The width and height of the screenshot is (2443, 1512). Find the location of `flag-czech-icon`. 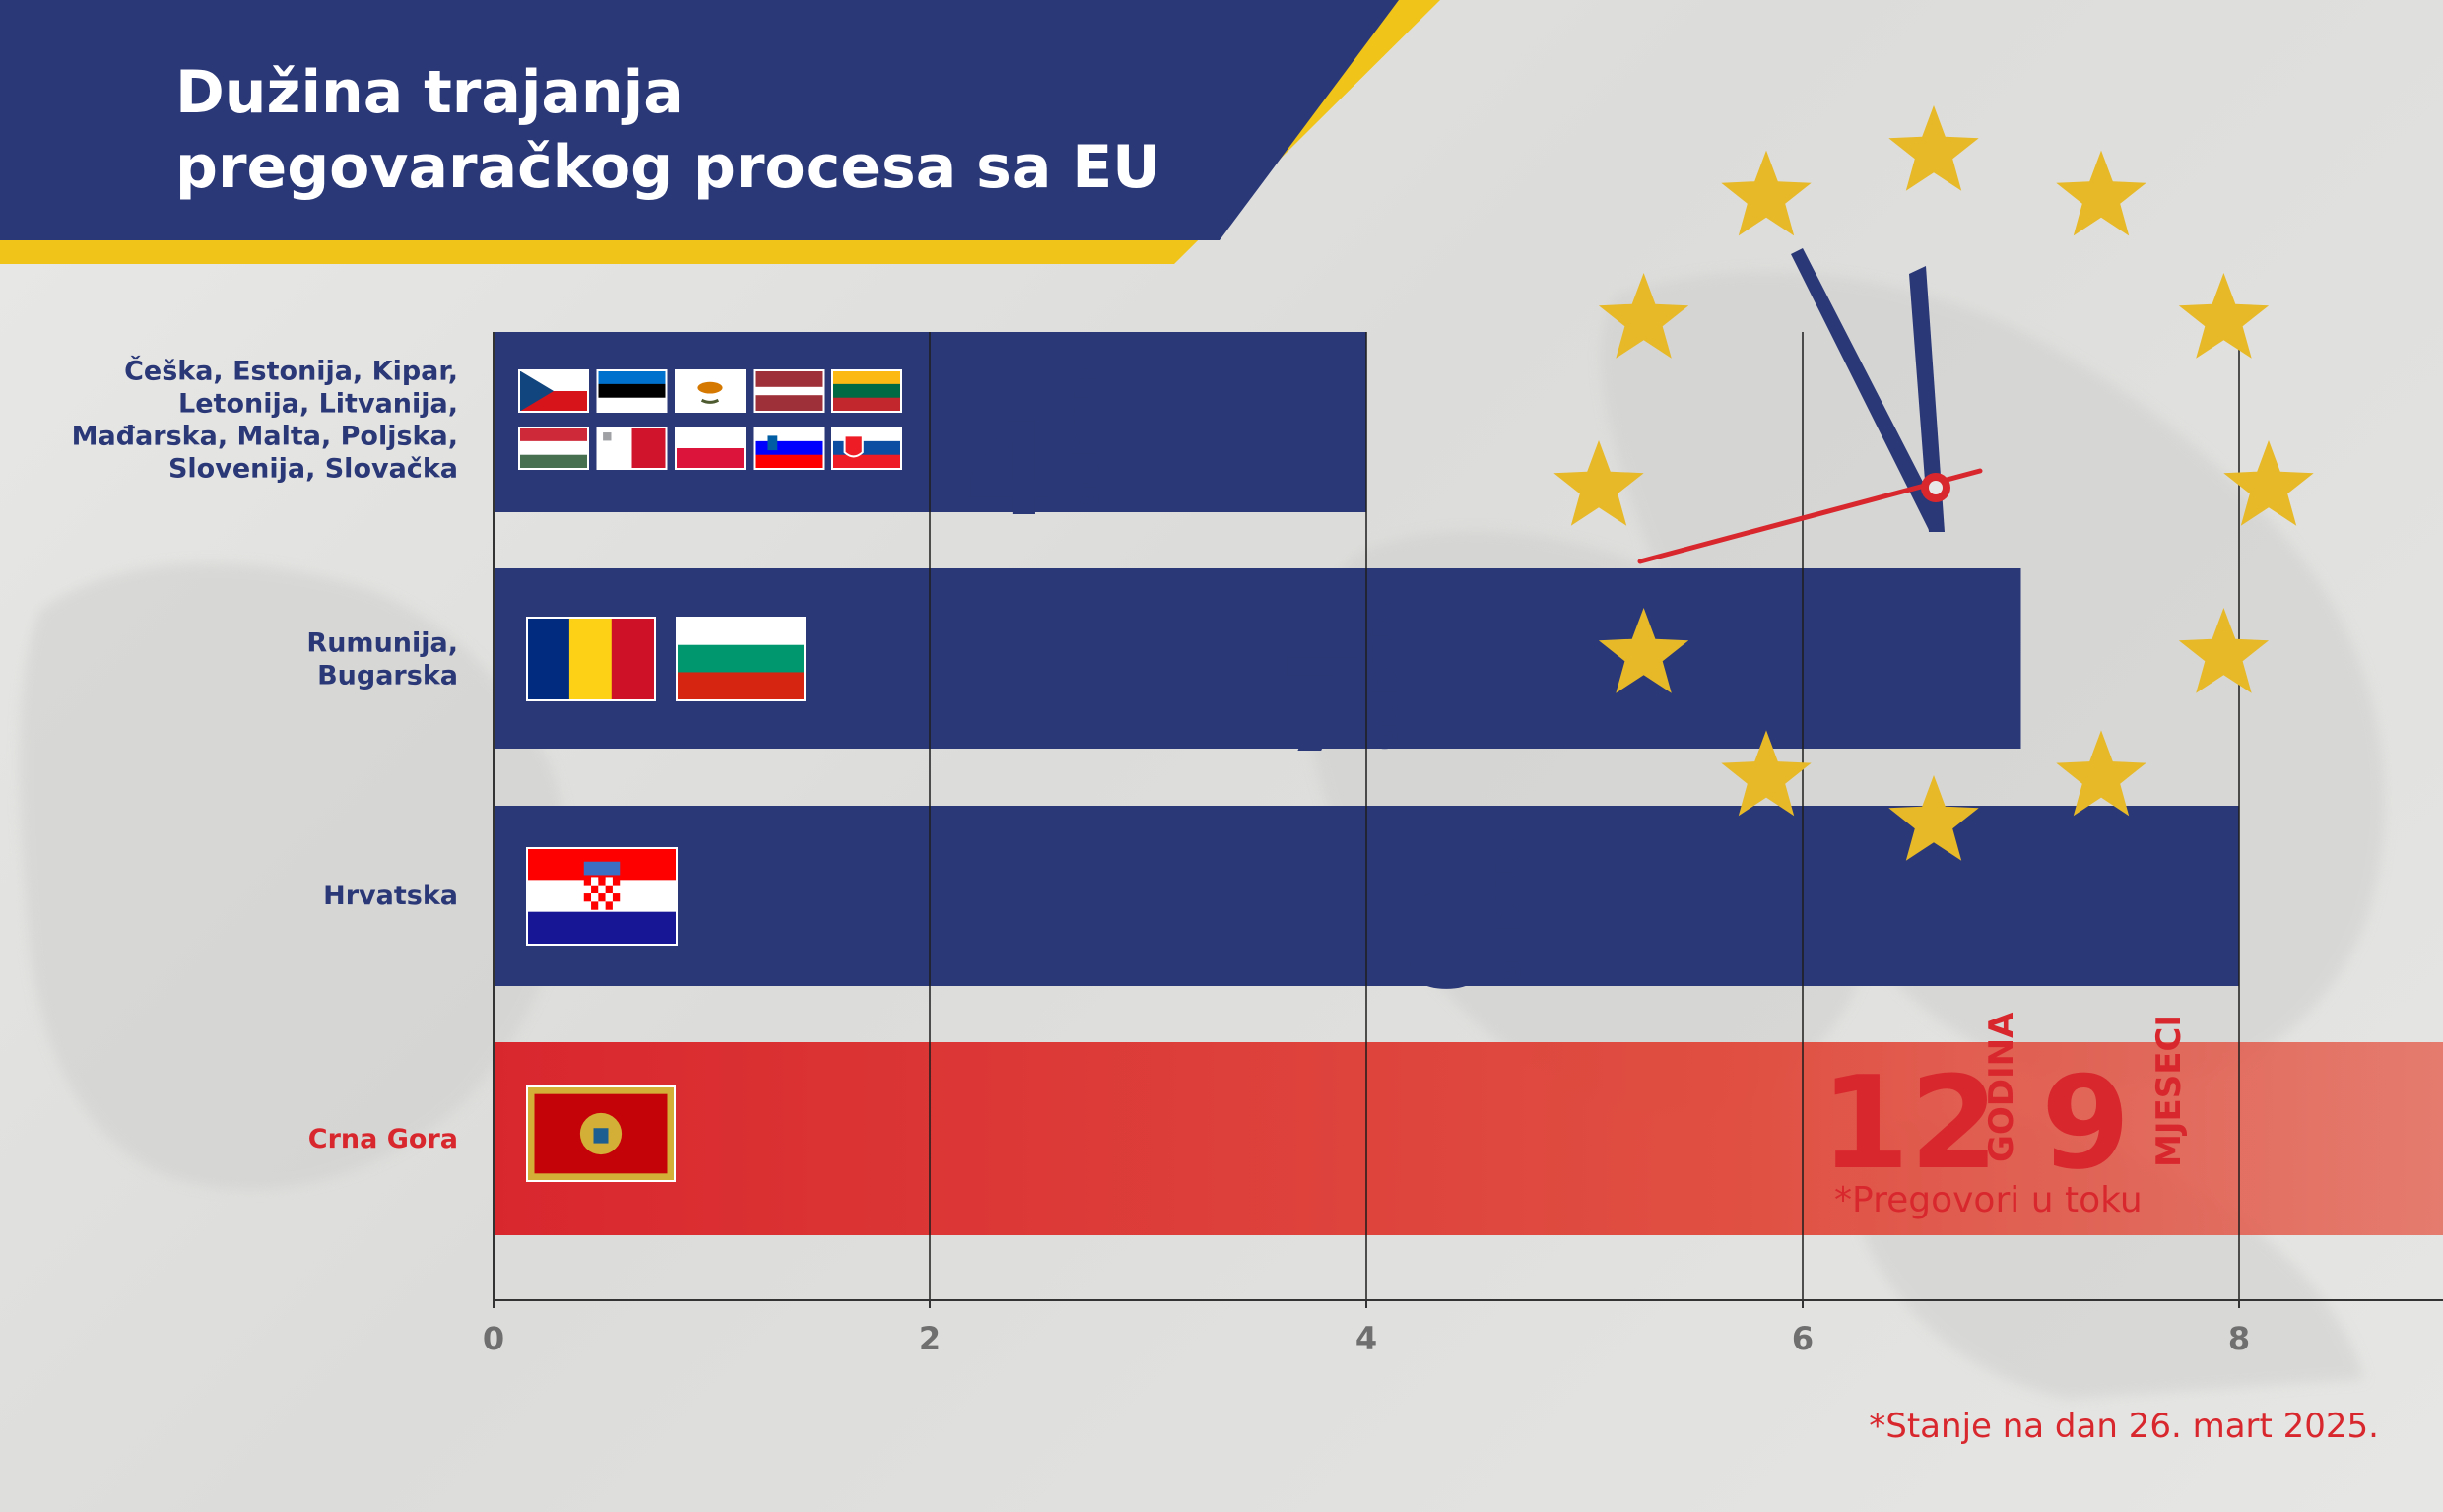

flag-czech-icon is located at coordinates (553, 391).